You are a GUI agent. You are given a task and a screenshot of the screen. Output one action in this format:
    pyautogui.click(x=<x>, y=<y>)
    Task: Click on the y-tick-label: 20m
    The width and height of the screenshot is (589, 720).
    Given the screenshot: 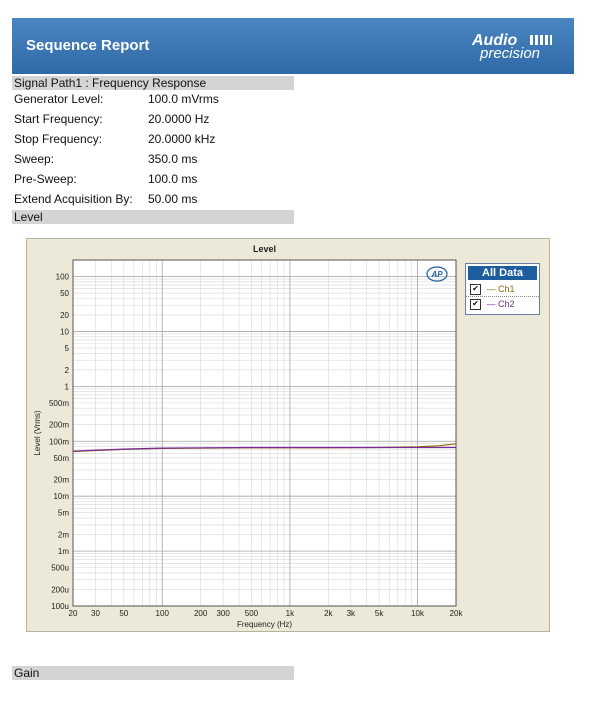 What is the action you would take?
    pyautogui.click(x=61, y=480)
    